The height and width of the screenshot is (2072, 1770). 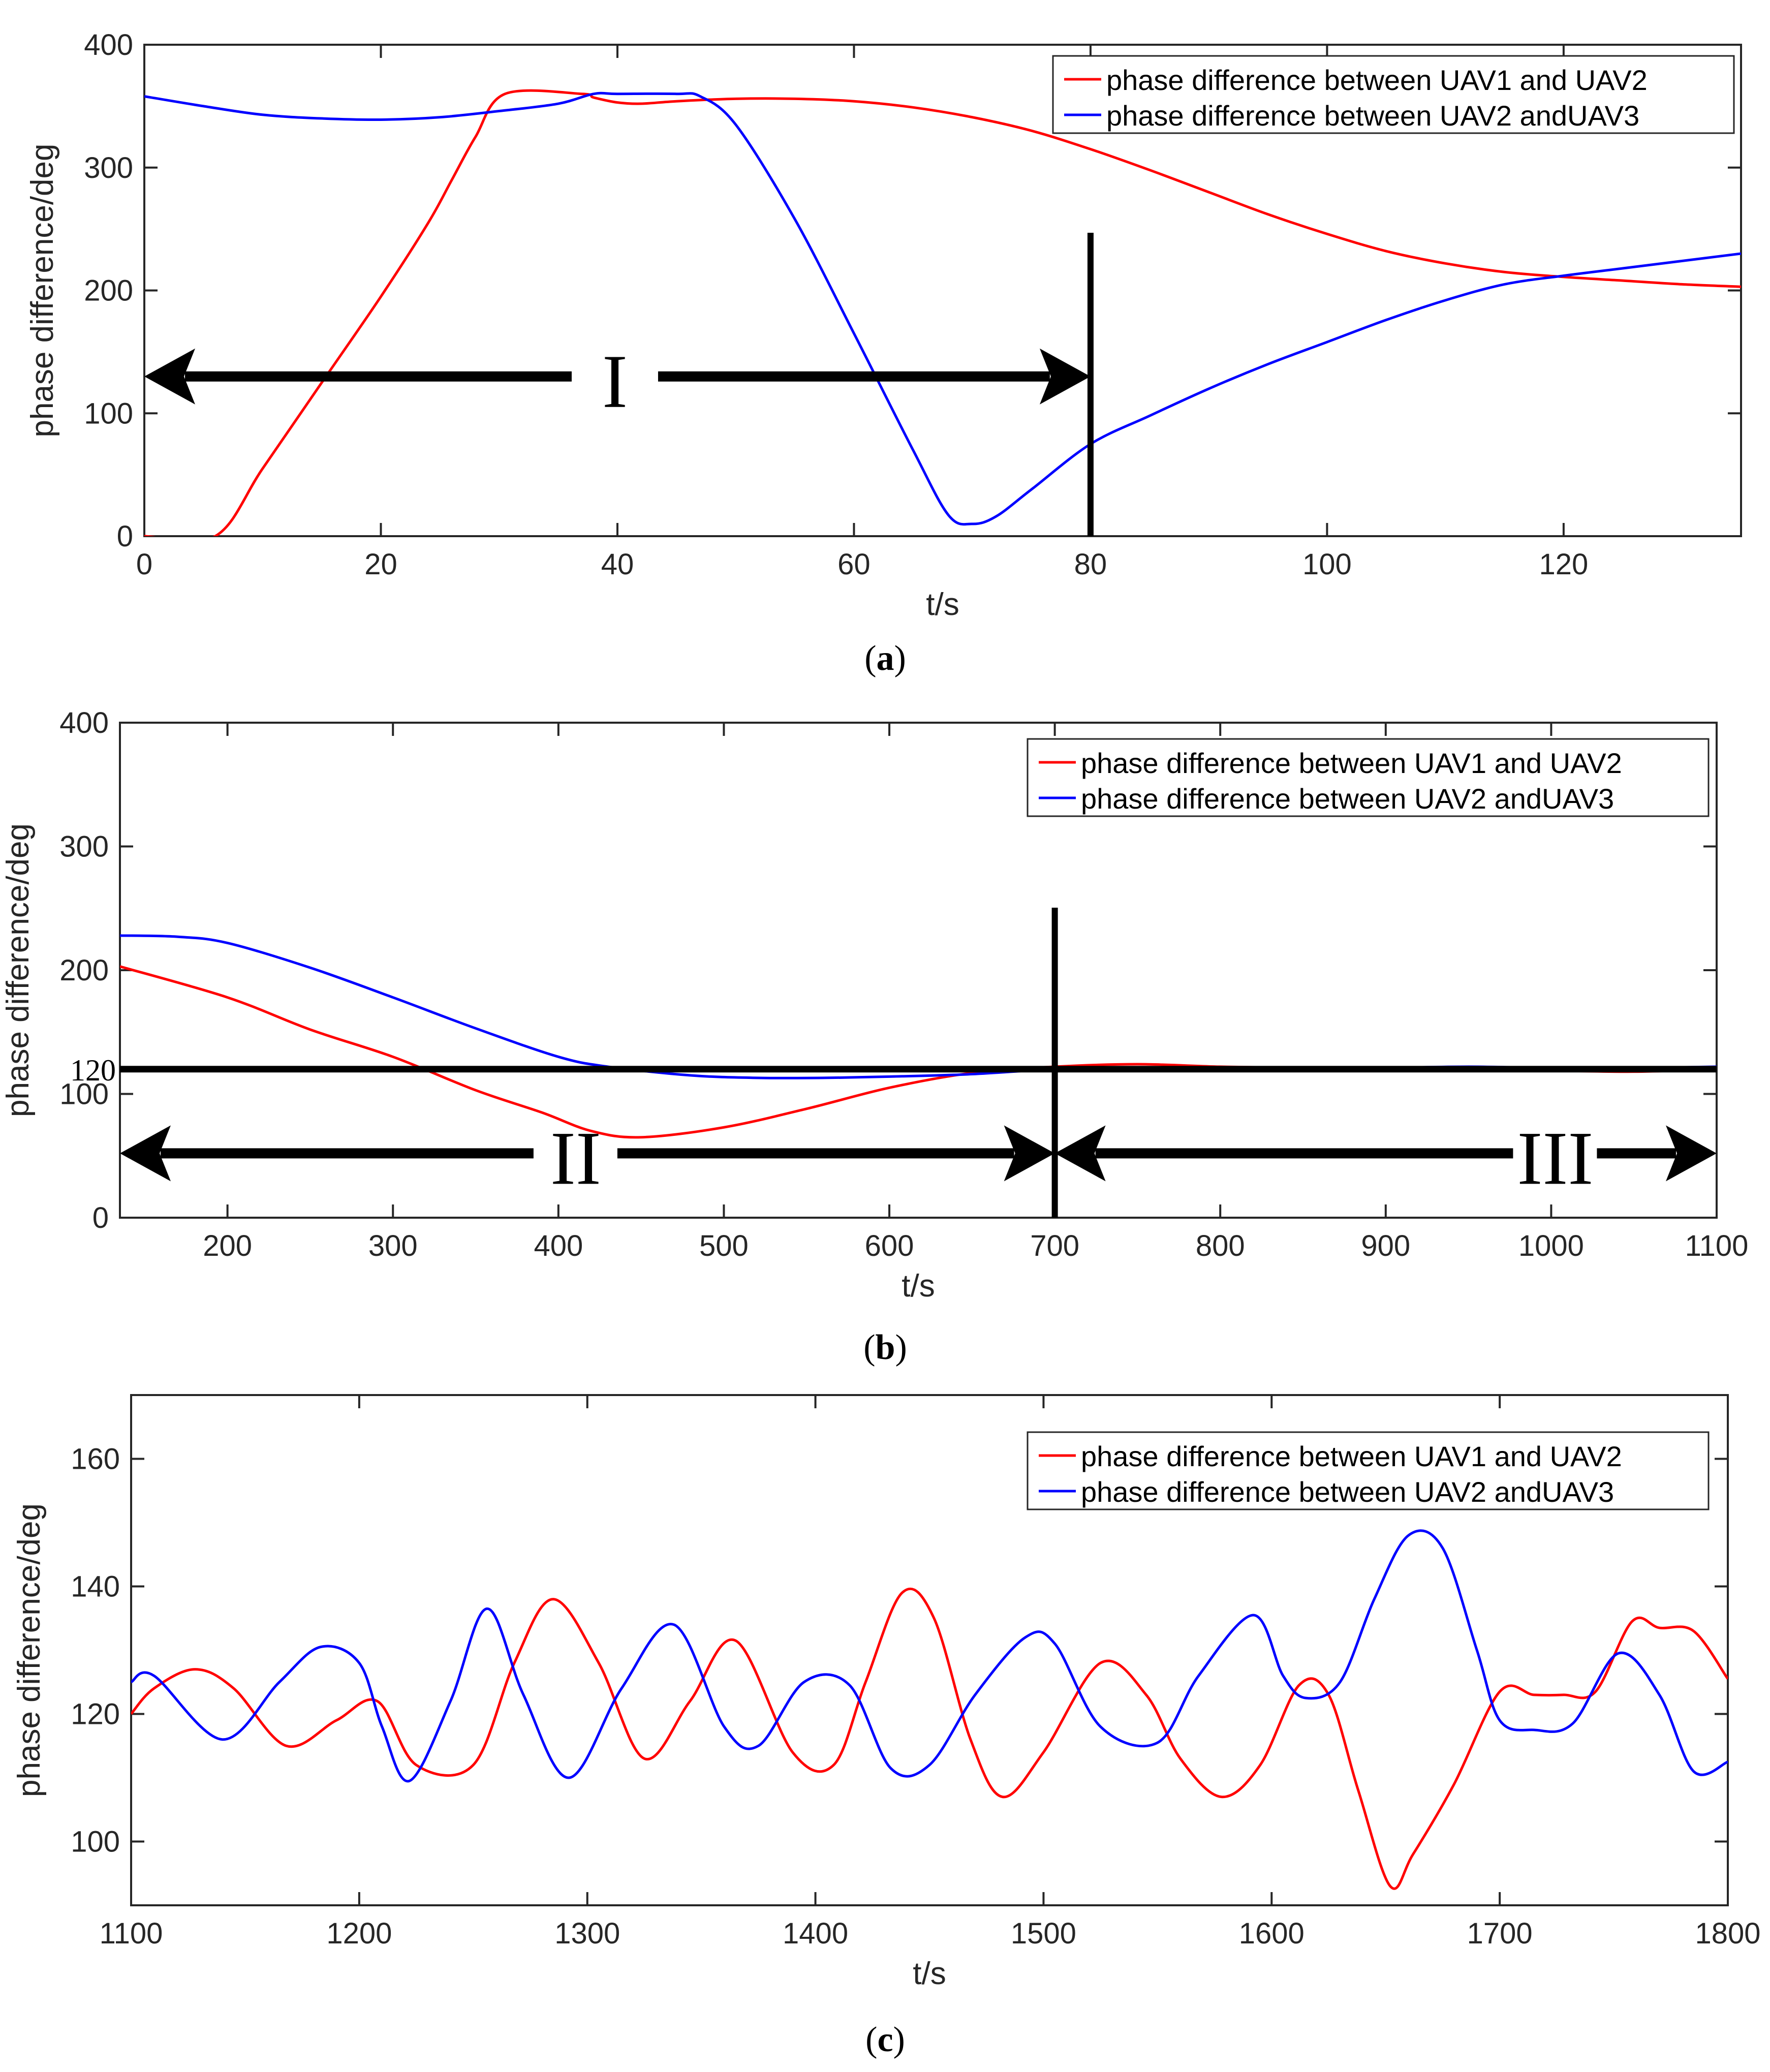 What do you see at coordinates (1327, 564) in the screenshot?
I see `x-tick-label: 100` at bounding box center [1327, 564].